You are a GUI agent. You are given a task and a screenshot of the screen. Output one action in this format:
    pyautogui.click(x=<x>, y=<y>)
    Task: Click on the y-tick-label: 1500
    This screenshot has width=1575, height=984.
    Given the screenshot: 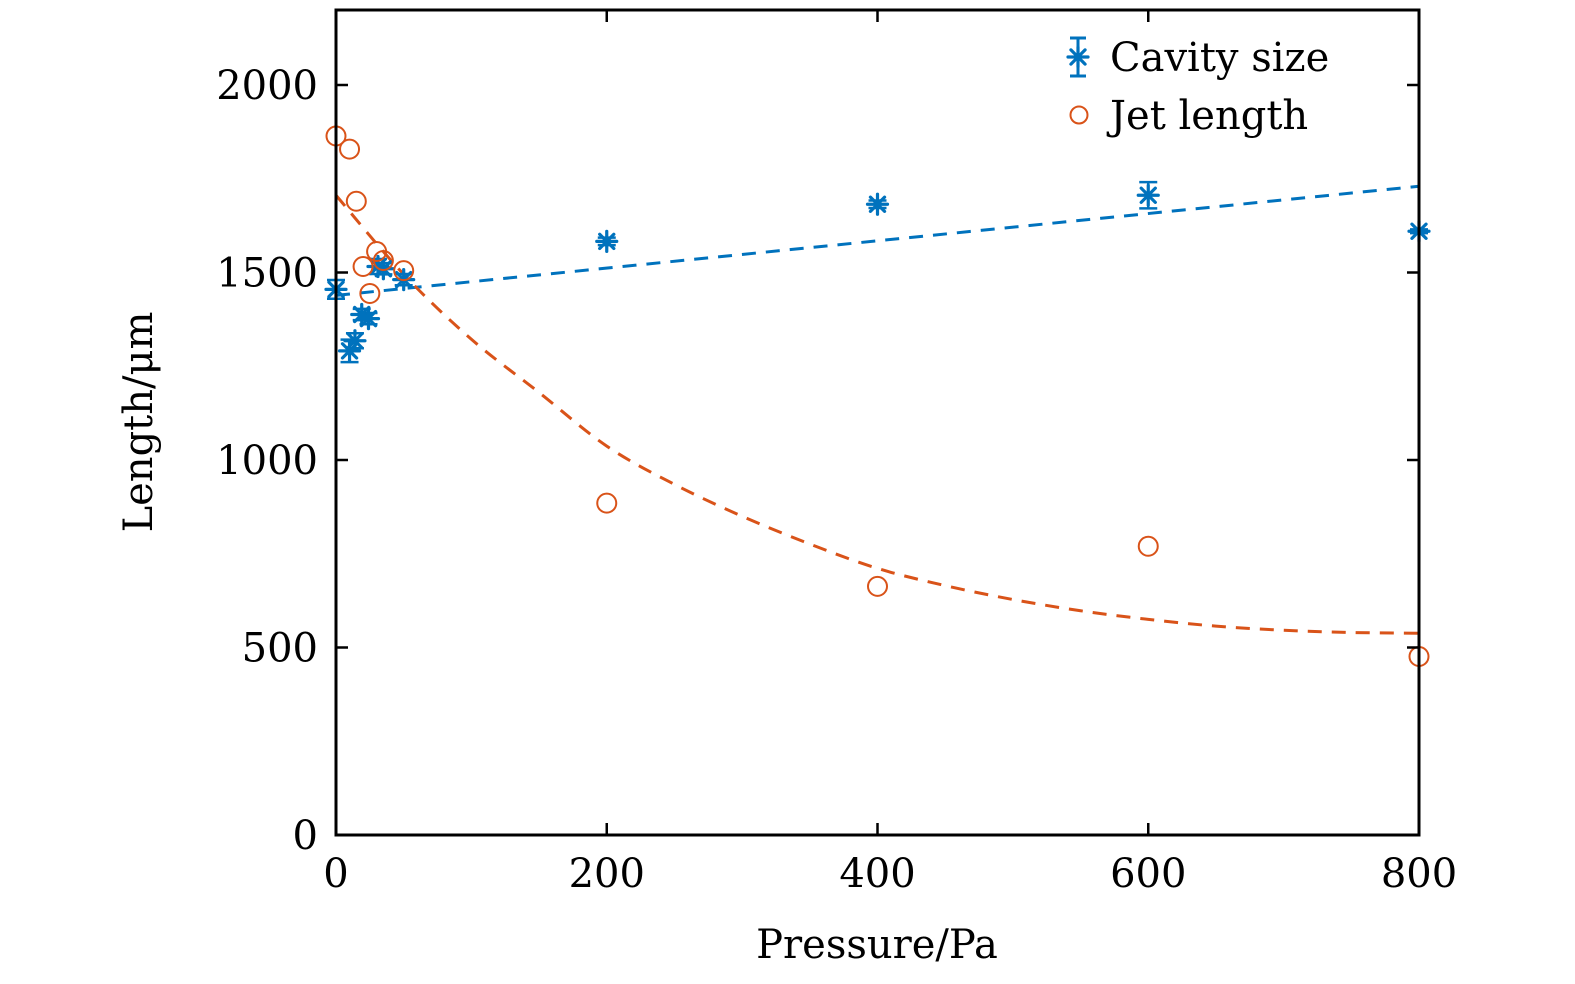 What is the action you would take?
    pyautogui.click(x=267, y=274)
    